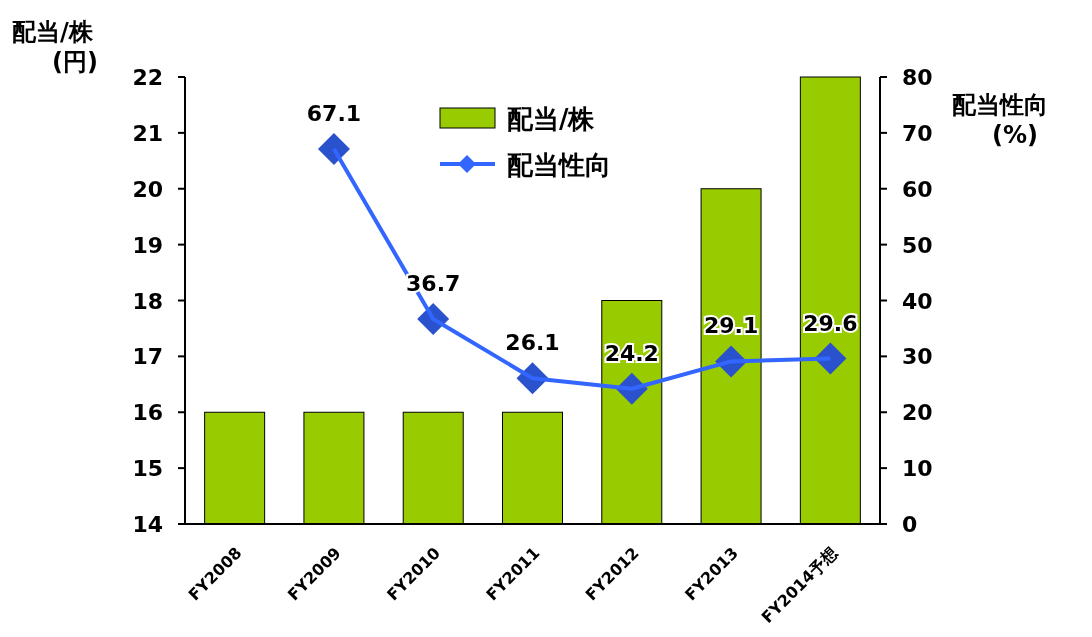 The width and height of the screenshot is (1092, 637). I want to click on y-tick-label: 16, so click(147, 413).